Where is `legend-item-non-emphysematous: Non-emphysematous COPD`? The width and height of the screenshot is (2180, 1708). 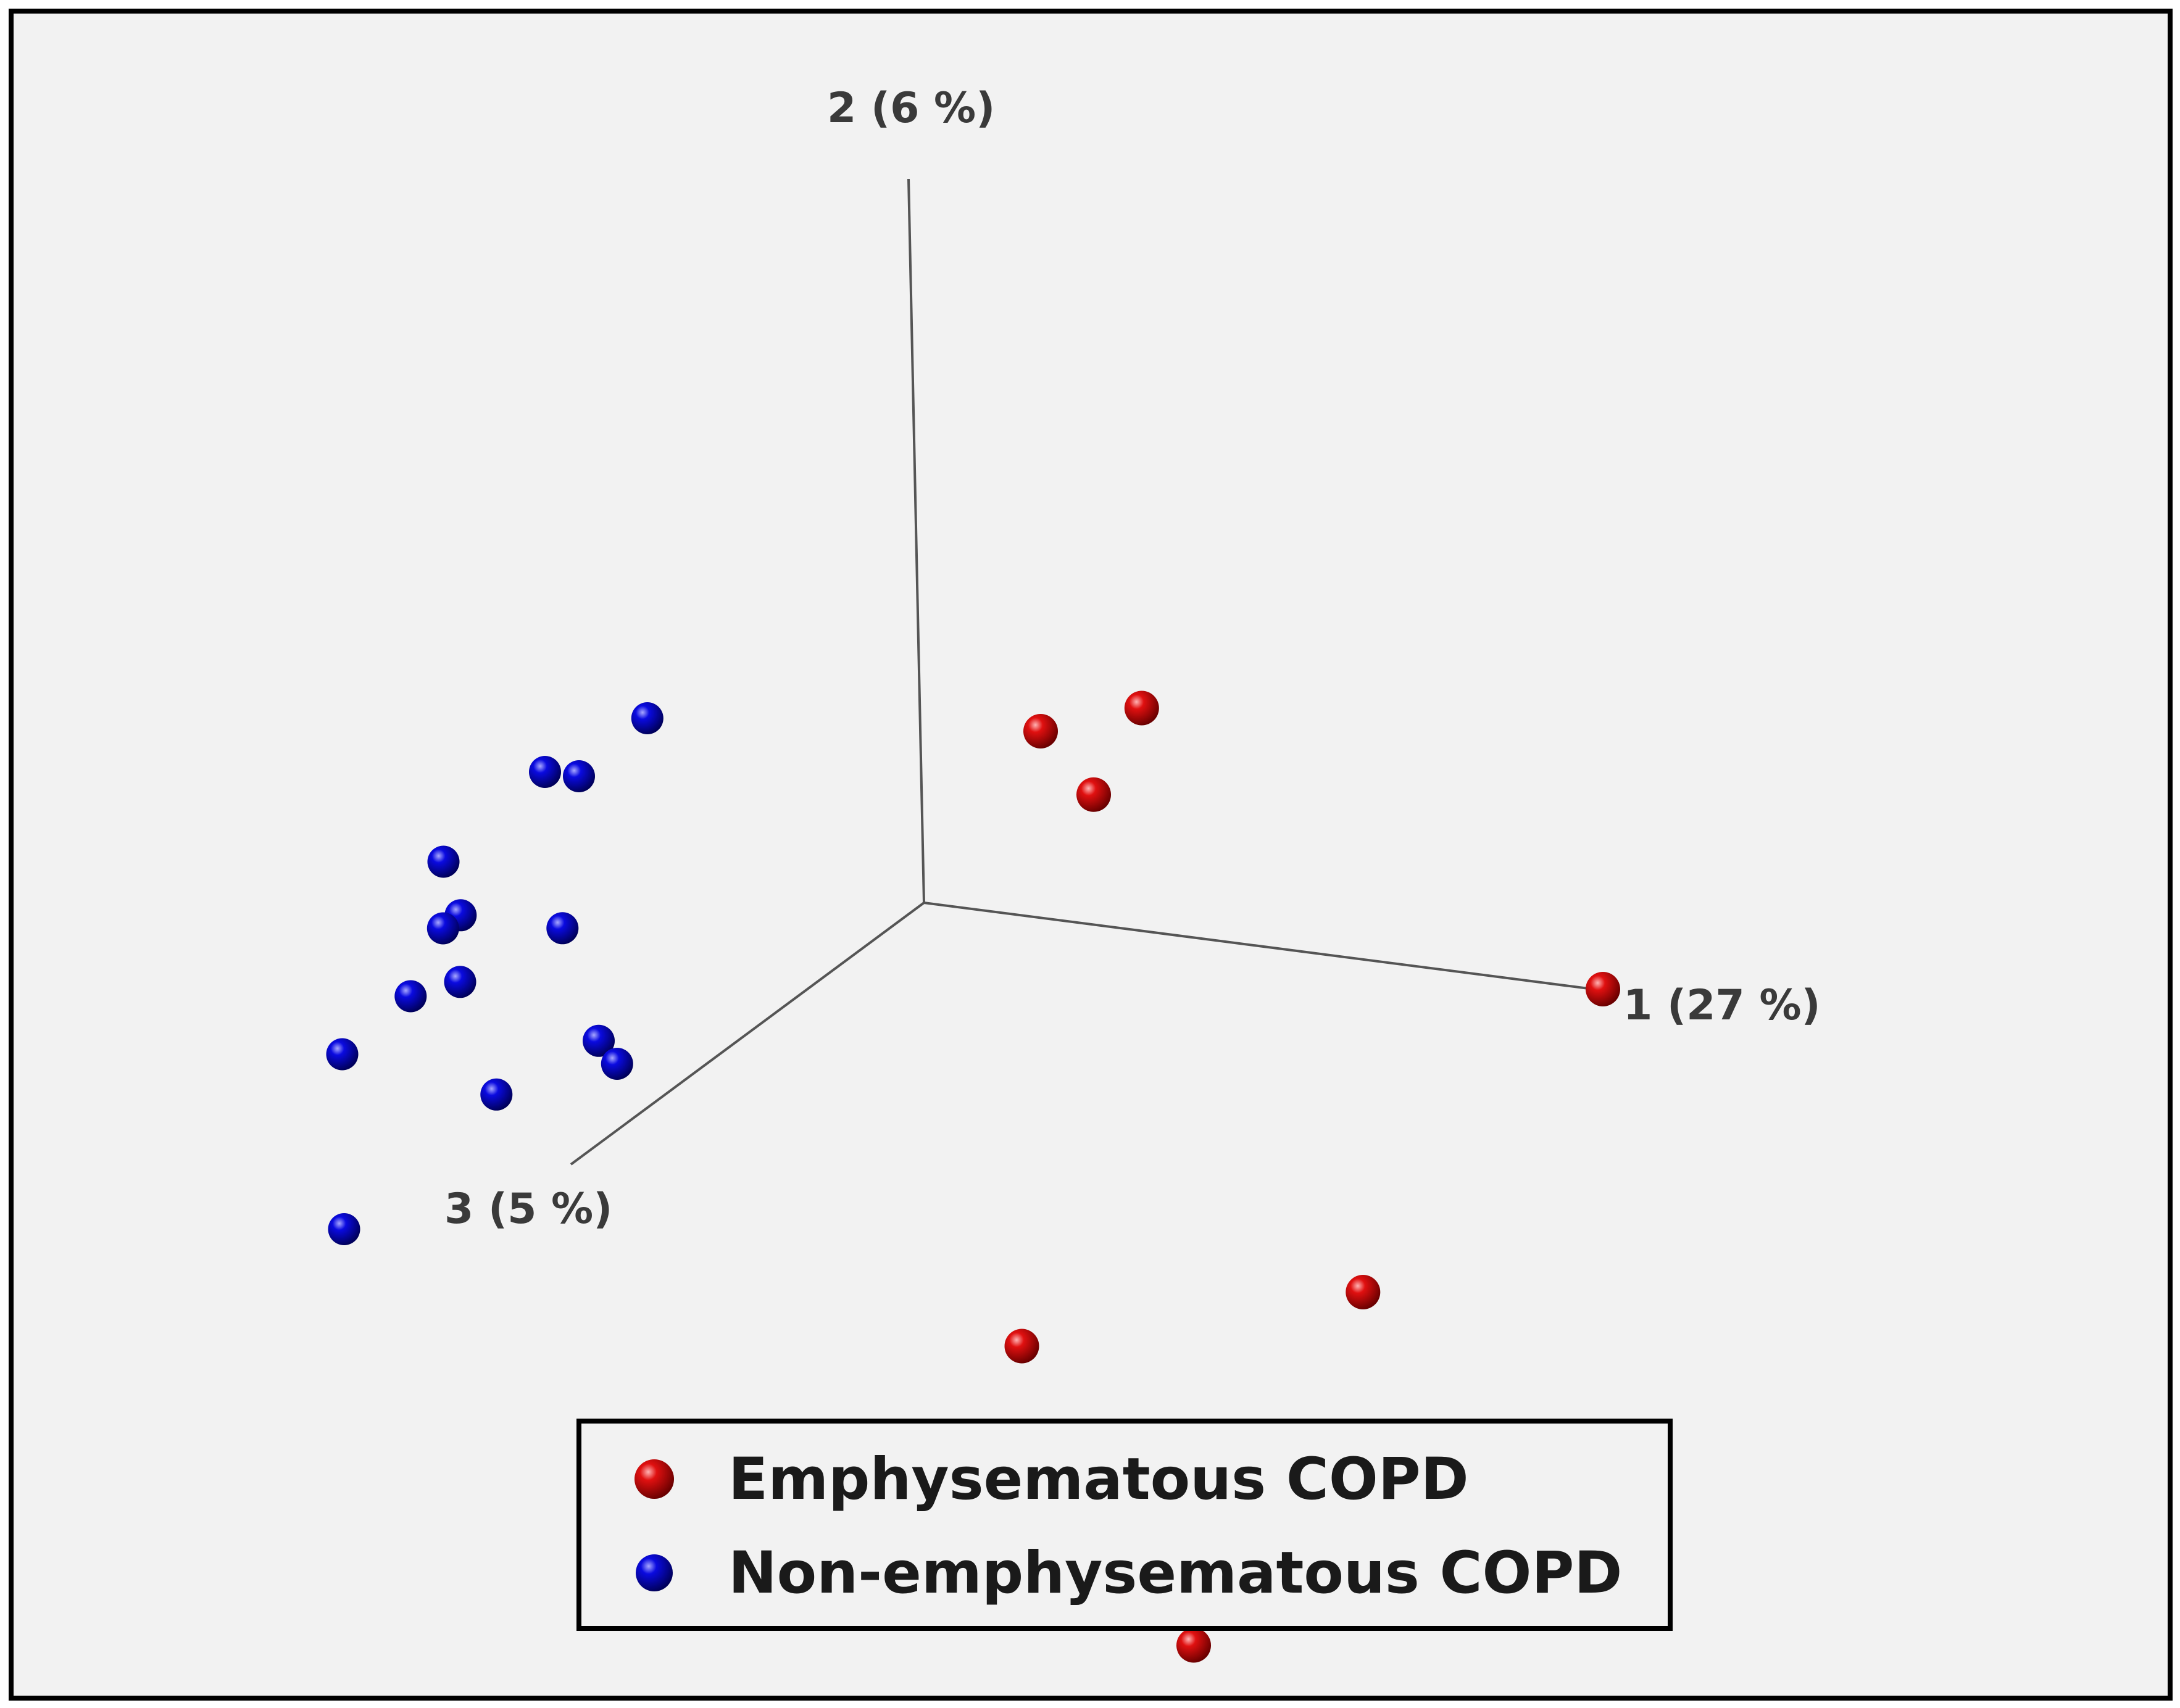 legend-item-non-emphysematous: Non-emphysematous COPD is located at coordinates (1127, 1573).